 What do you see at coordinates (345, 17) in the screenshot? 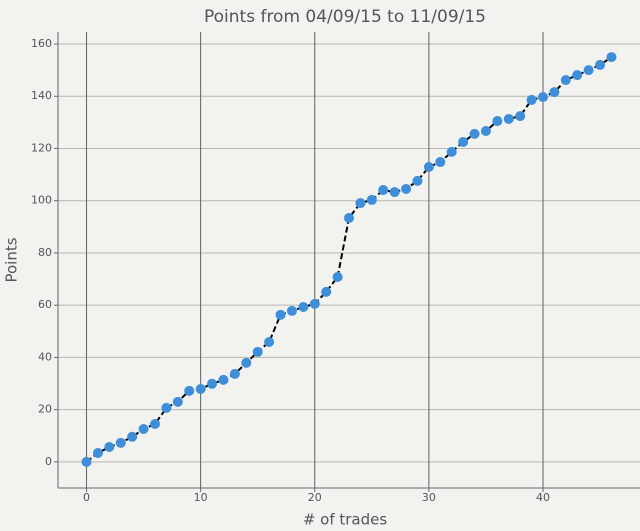
I see `chart-title: Points from 04/09/15 to 11/09/15` at bounding box center [345, 17].